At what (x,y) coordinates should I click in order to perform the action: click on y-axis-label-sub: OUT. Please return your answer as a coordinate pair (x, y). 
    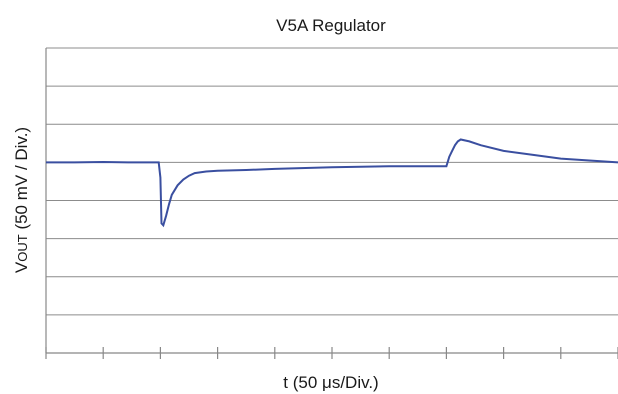
    Looking at the image, I should click on (22, 248).